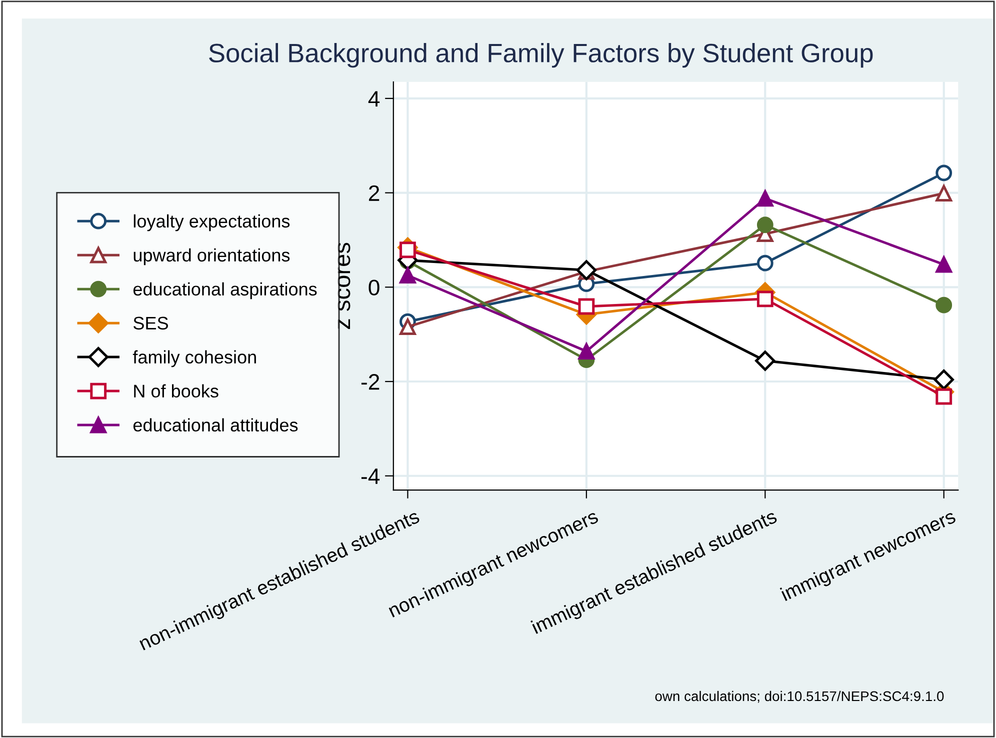 Image resolution: width=996 pixels, height=738 pixels. I want to click on legend-label: educational aspirations, so click(225, 291).